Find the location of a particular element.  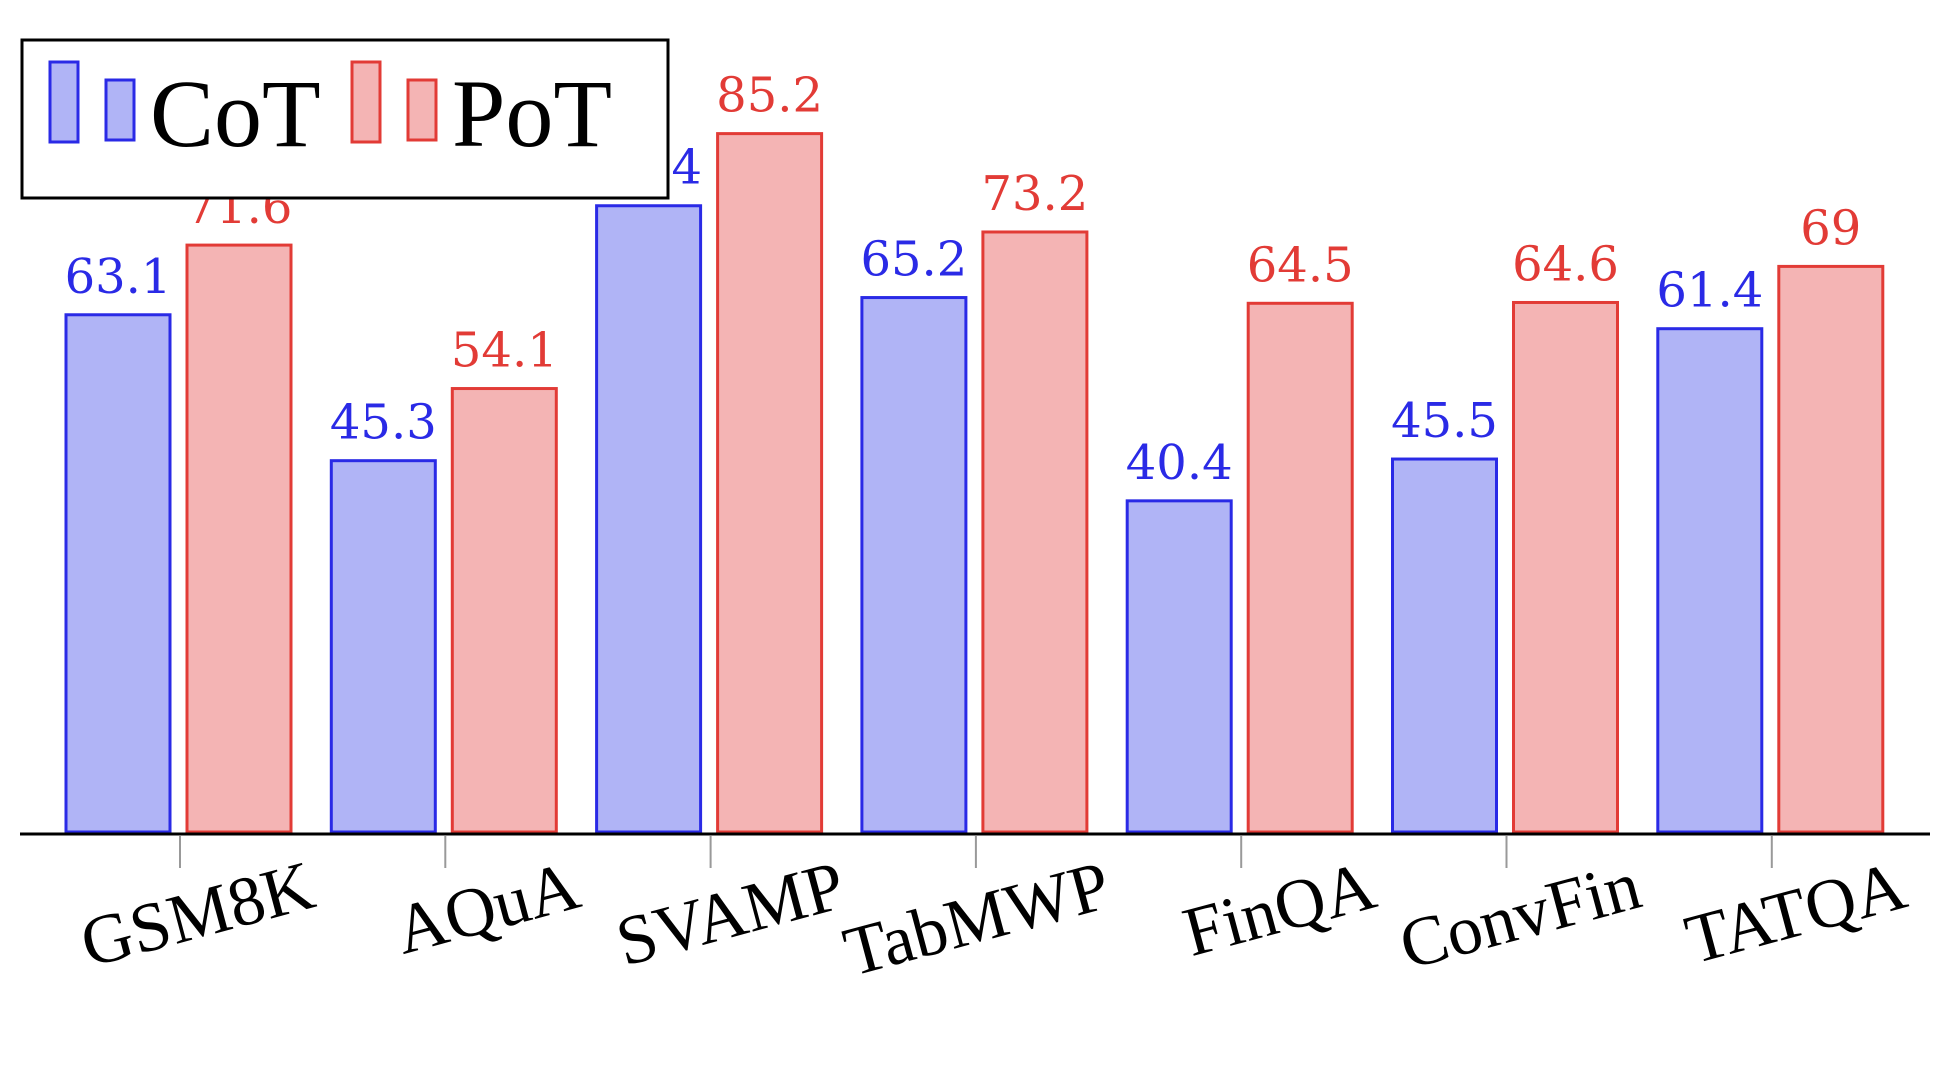

data-label-pot-tabmwp: 73.2 is located at coordinates (1034, 194).